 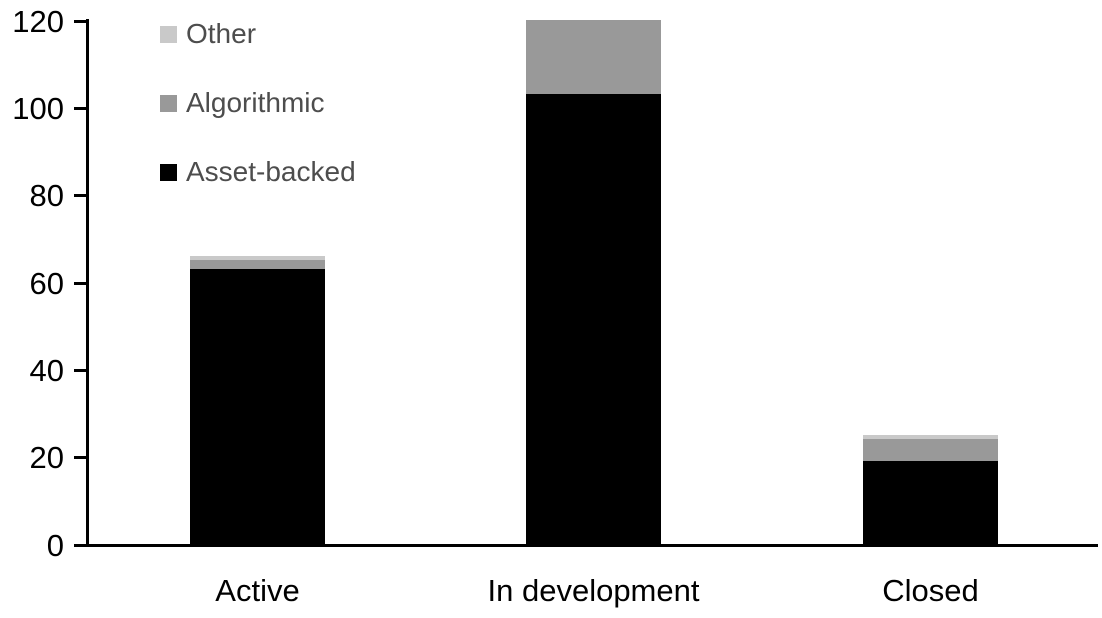 I want to click on x-axis-label-in-development: In development, so click(x=593, y=590).